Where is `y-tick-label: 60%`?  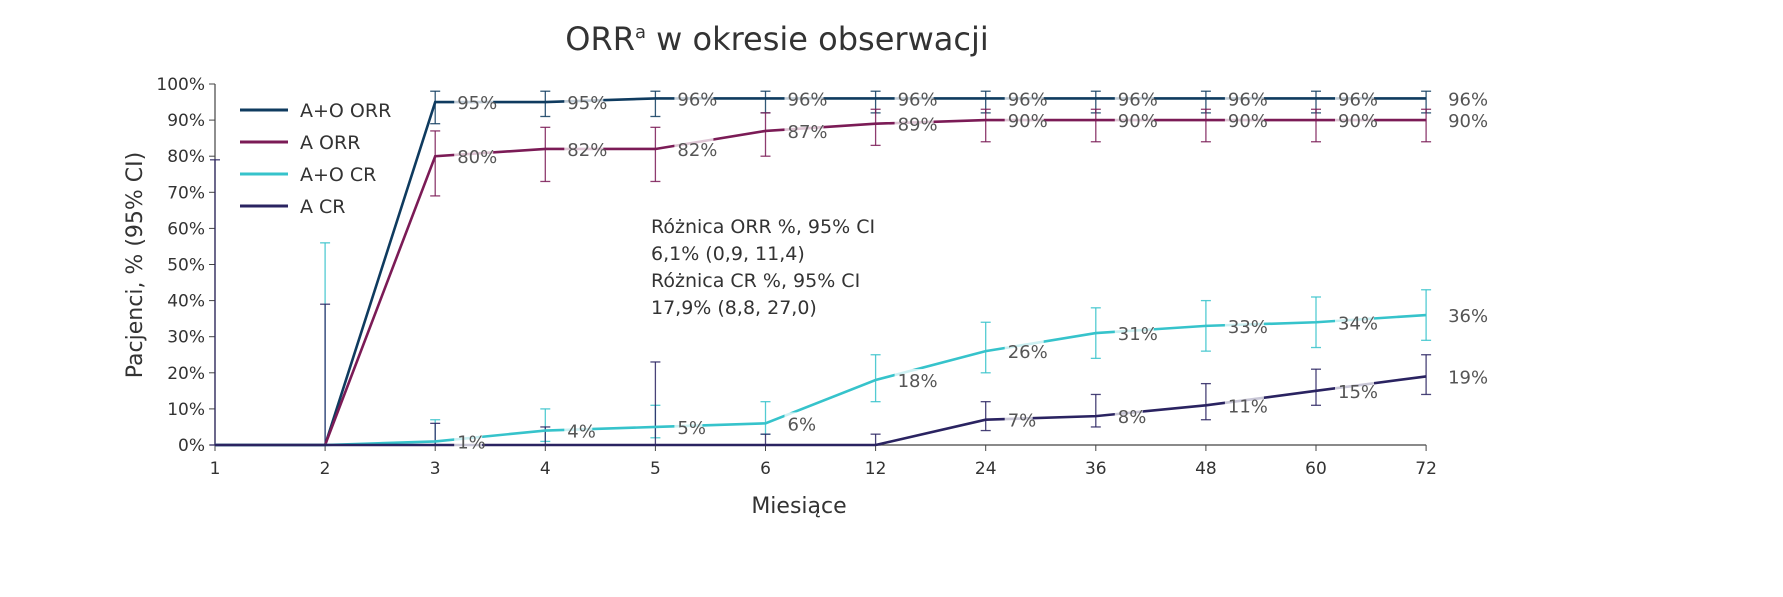
y-tick-label: 60% is located at coordinates (186, 229).